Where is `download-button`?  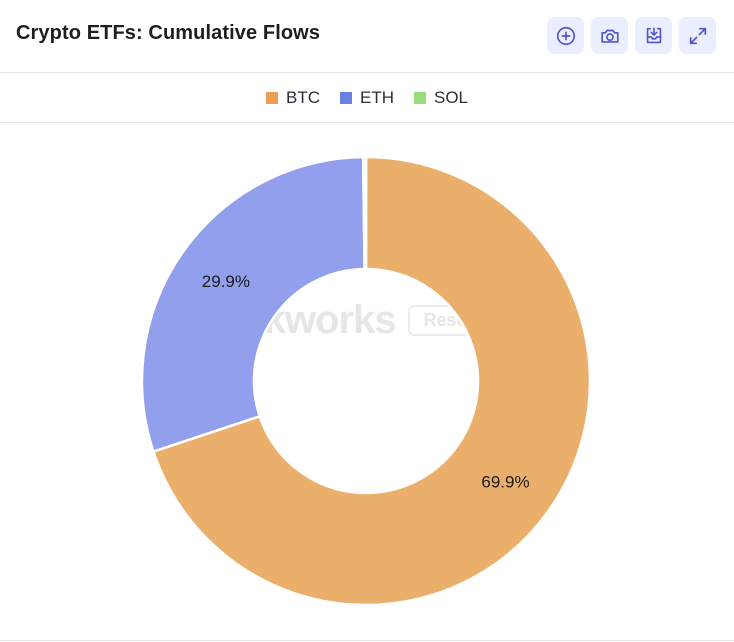
download-button is located at coordinates (653, 35).